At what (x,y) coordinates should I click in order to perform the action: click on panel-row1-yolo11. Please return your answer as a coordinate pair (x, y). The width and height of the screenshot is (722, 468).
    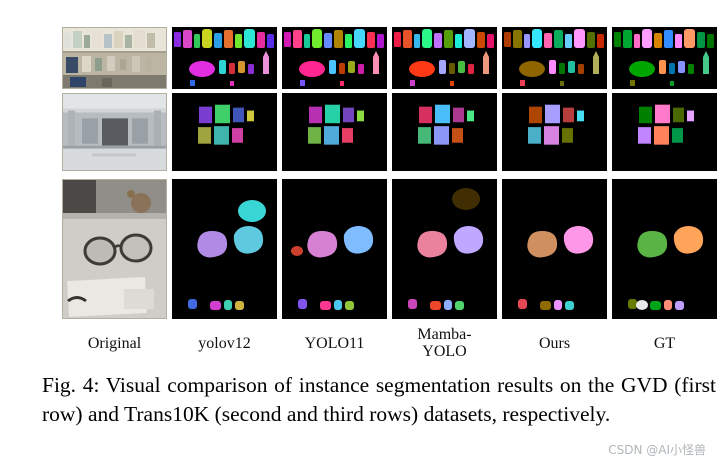
    Looking at the image, I should click on (334, 58).